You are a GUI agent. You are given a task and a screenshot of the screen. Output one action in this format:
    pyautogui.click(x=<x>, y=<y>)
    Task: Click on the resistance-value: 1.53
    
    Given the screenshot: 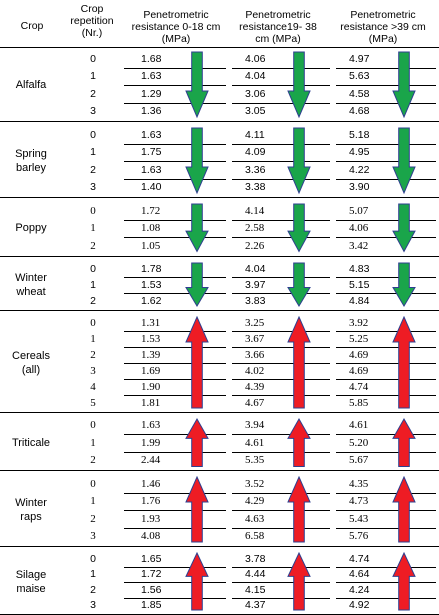 What is the action you would take?
    pyautogui.click(x=151, y=338)
    